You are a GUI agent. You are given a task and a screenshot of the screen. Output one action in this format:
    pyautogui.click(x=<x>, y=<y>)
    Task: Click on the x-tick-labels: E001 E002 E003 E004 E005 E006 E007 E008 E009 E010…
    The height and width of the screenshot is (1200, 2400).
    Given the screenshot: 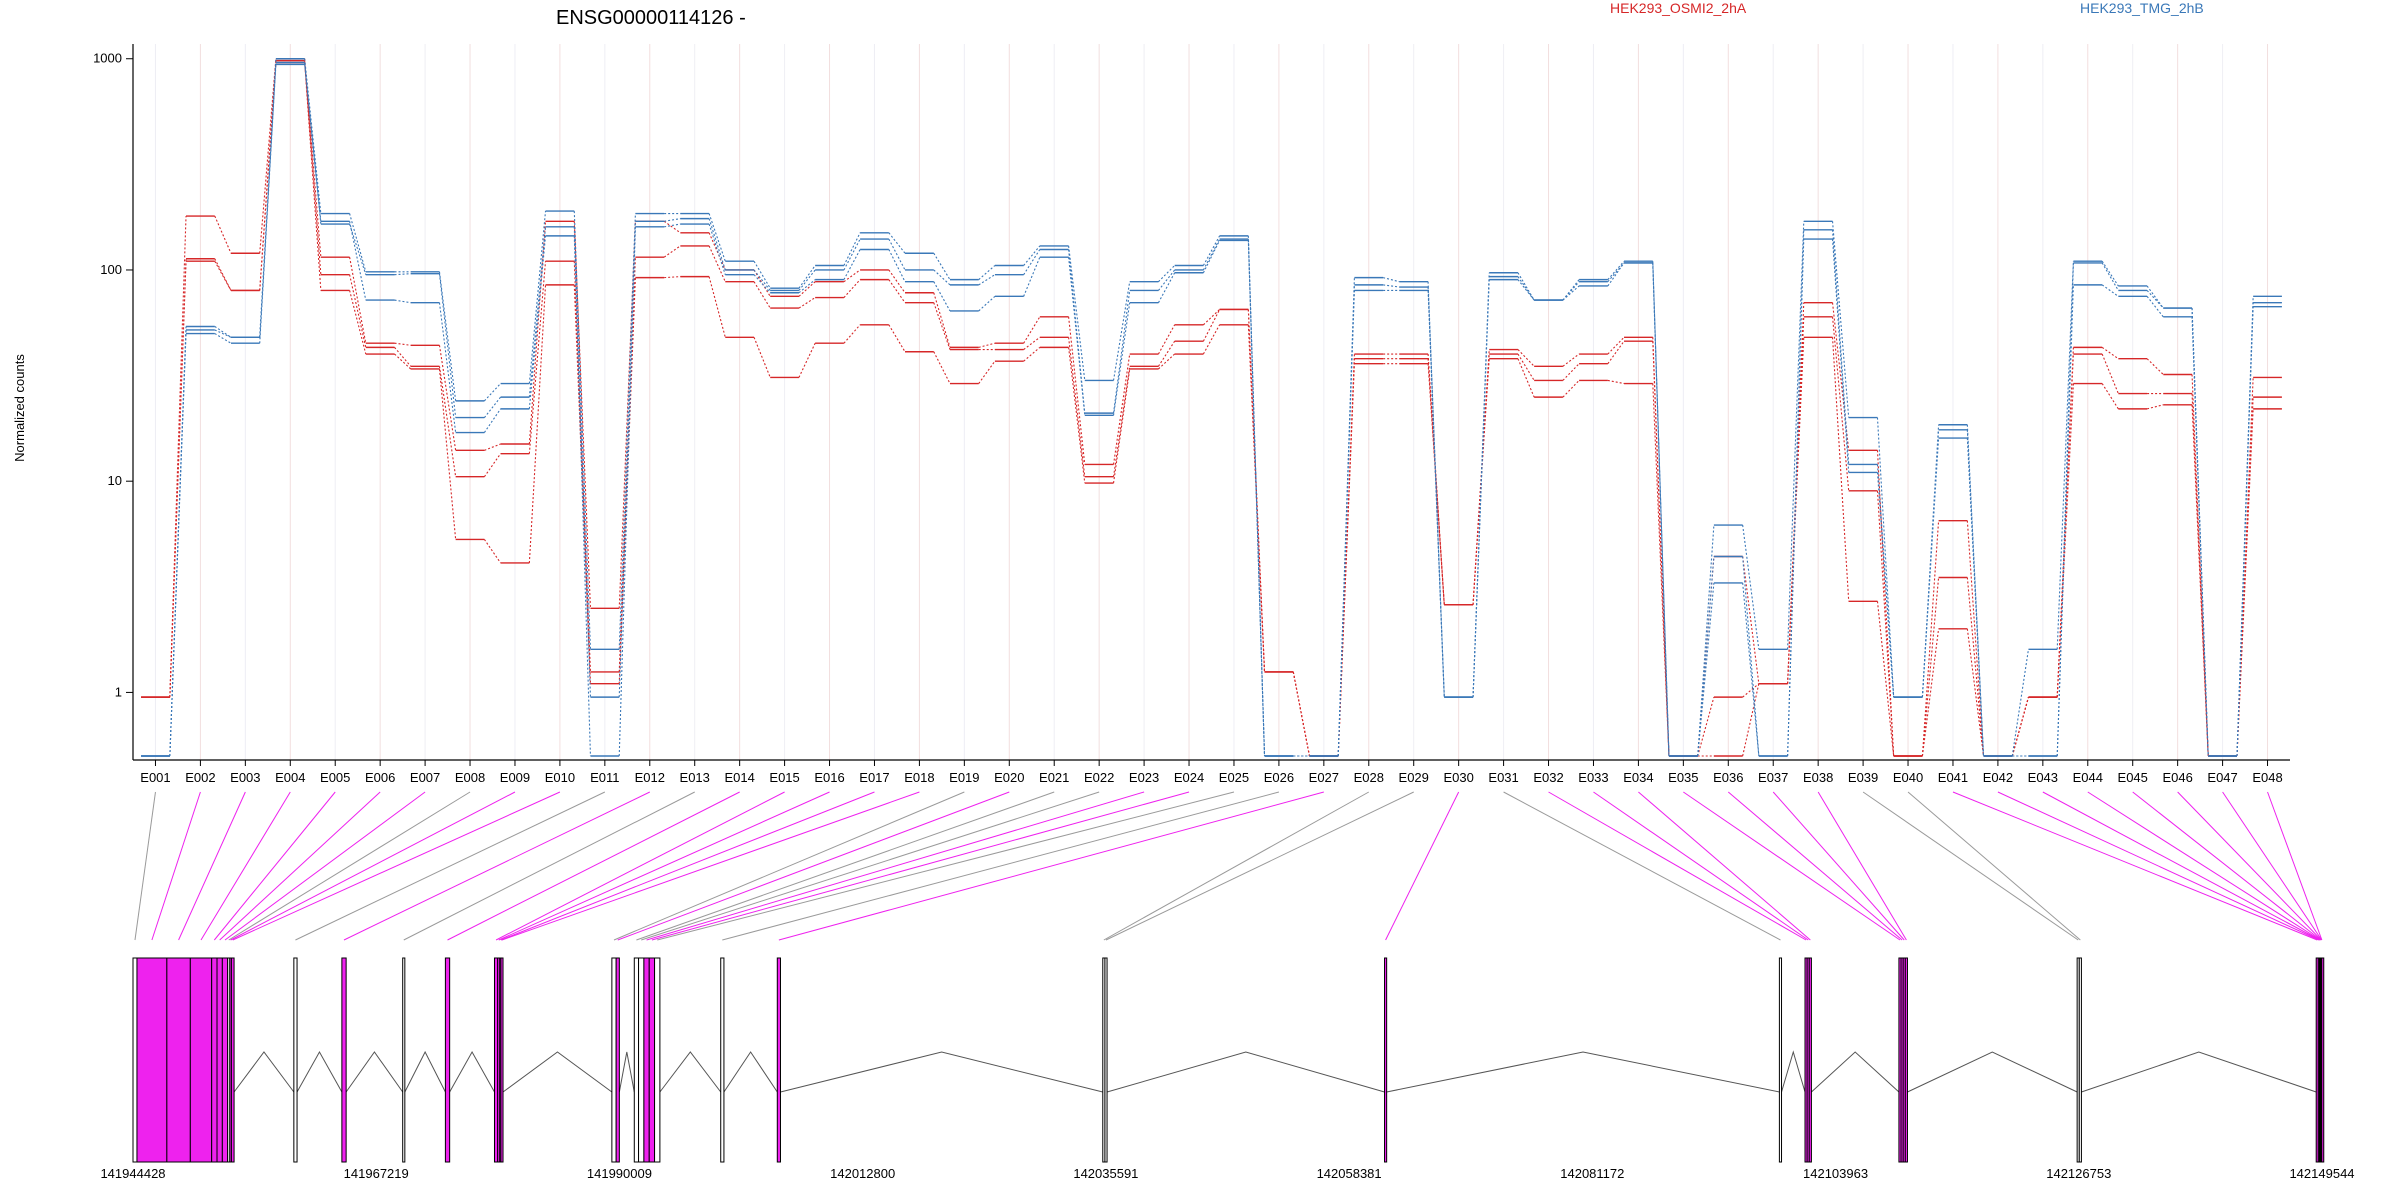 What is the action you would take?
    pyautogui.click(x=1211, y=772)
    